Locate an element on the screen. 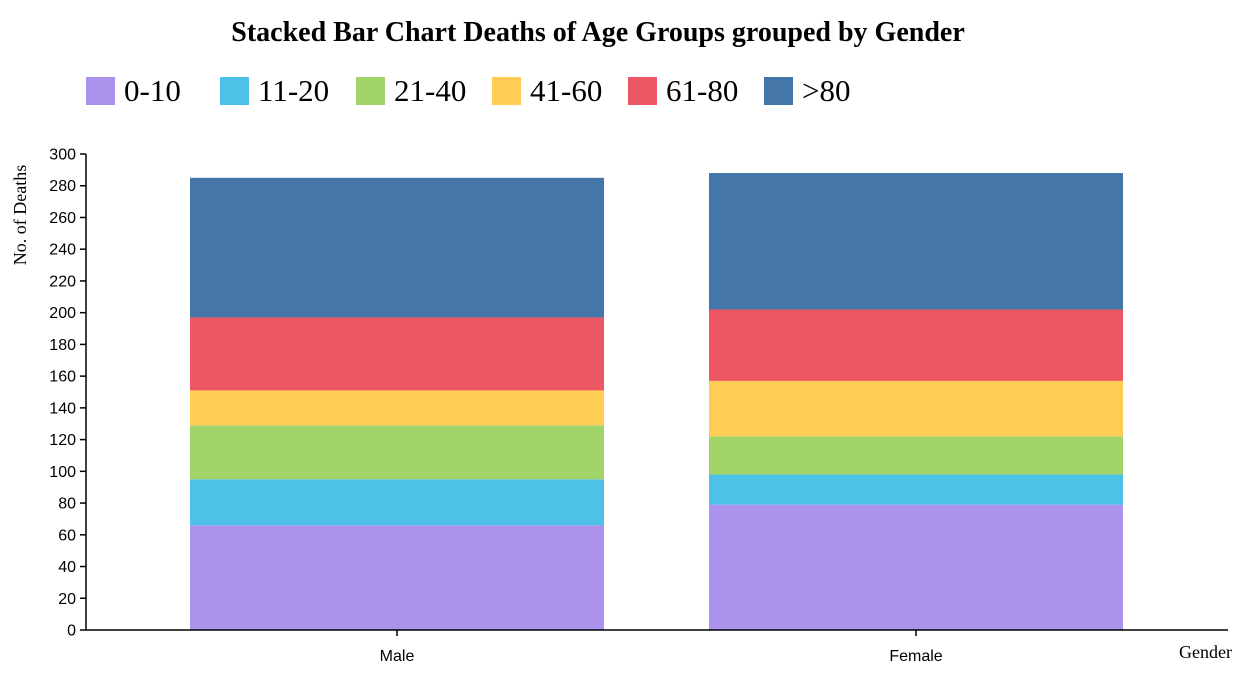 The image size is (1242, 694). y-tick-label: 100 is located at coordinates (62, 472).